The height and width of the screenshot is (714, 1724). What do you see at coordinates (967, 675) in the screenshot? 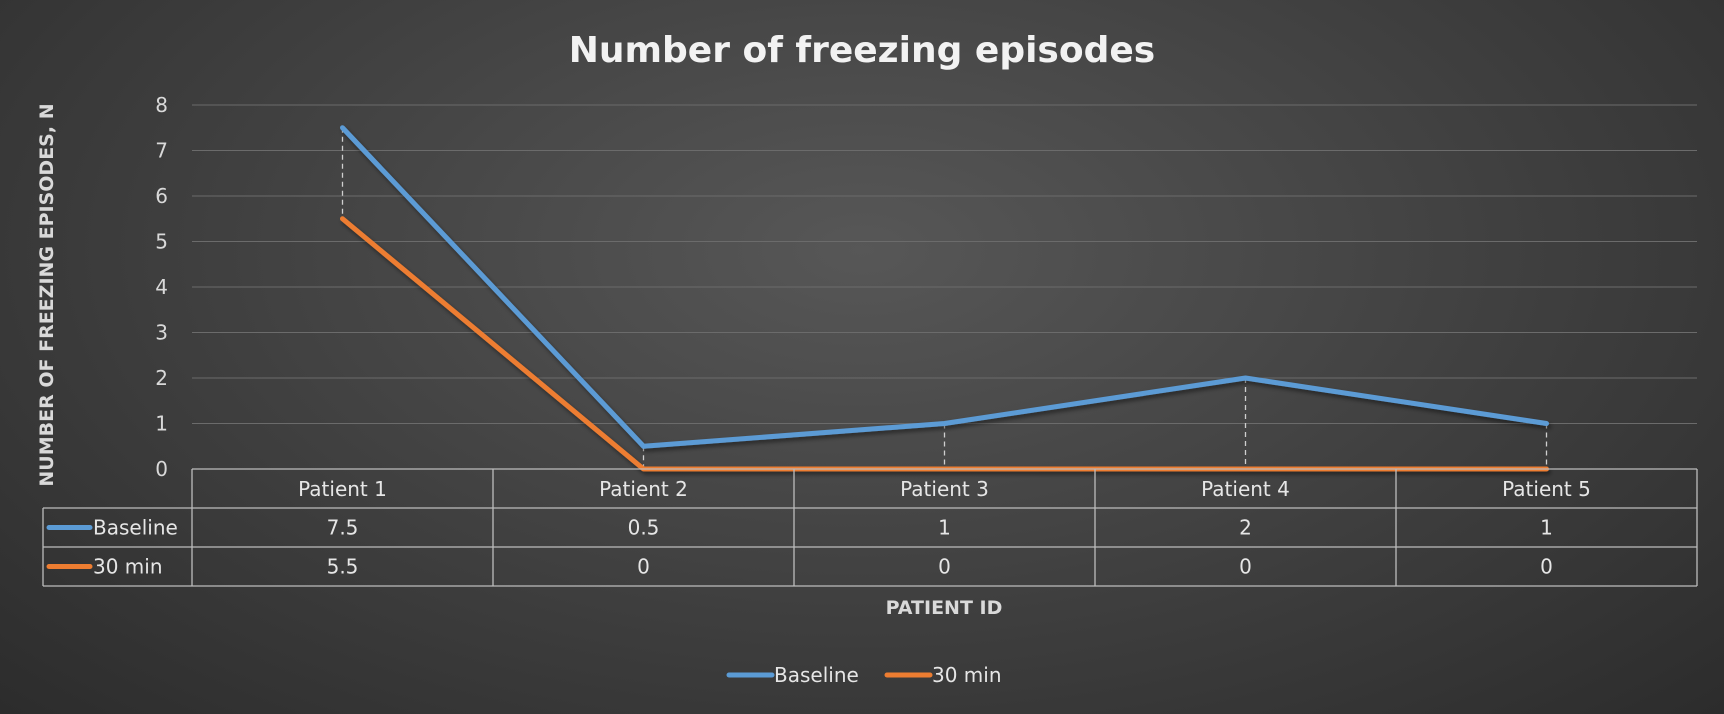
I see `legend-label-30-min: 30 min` at bounding box center [967, 675].